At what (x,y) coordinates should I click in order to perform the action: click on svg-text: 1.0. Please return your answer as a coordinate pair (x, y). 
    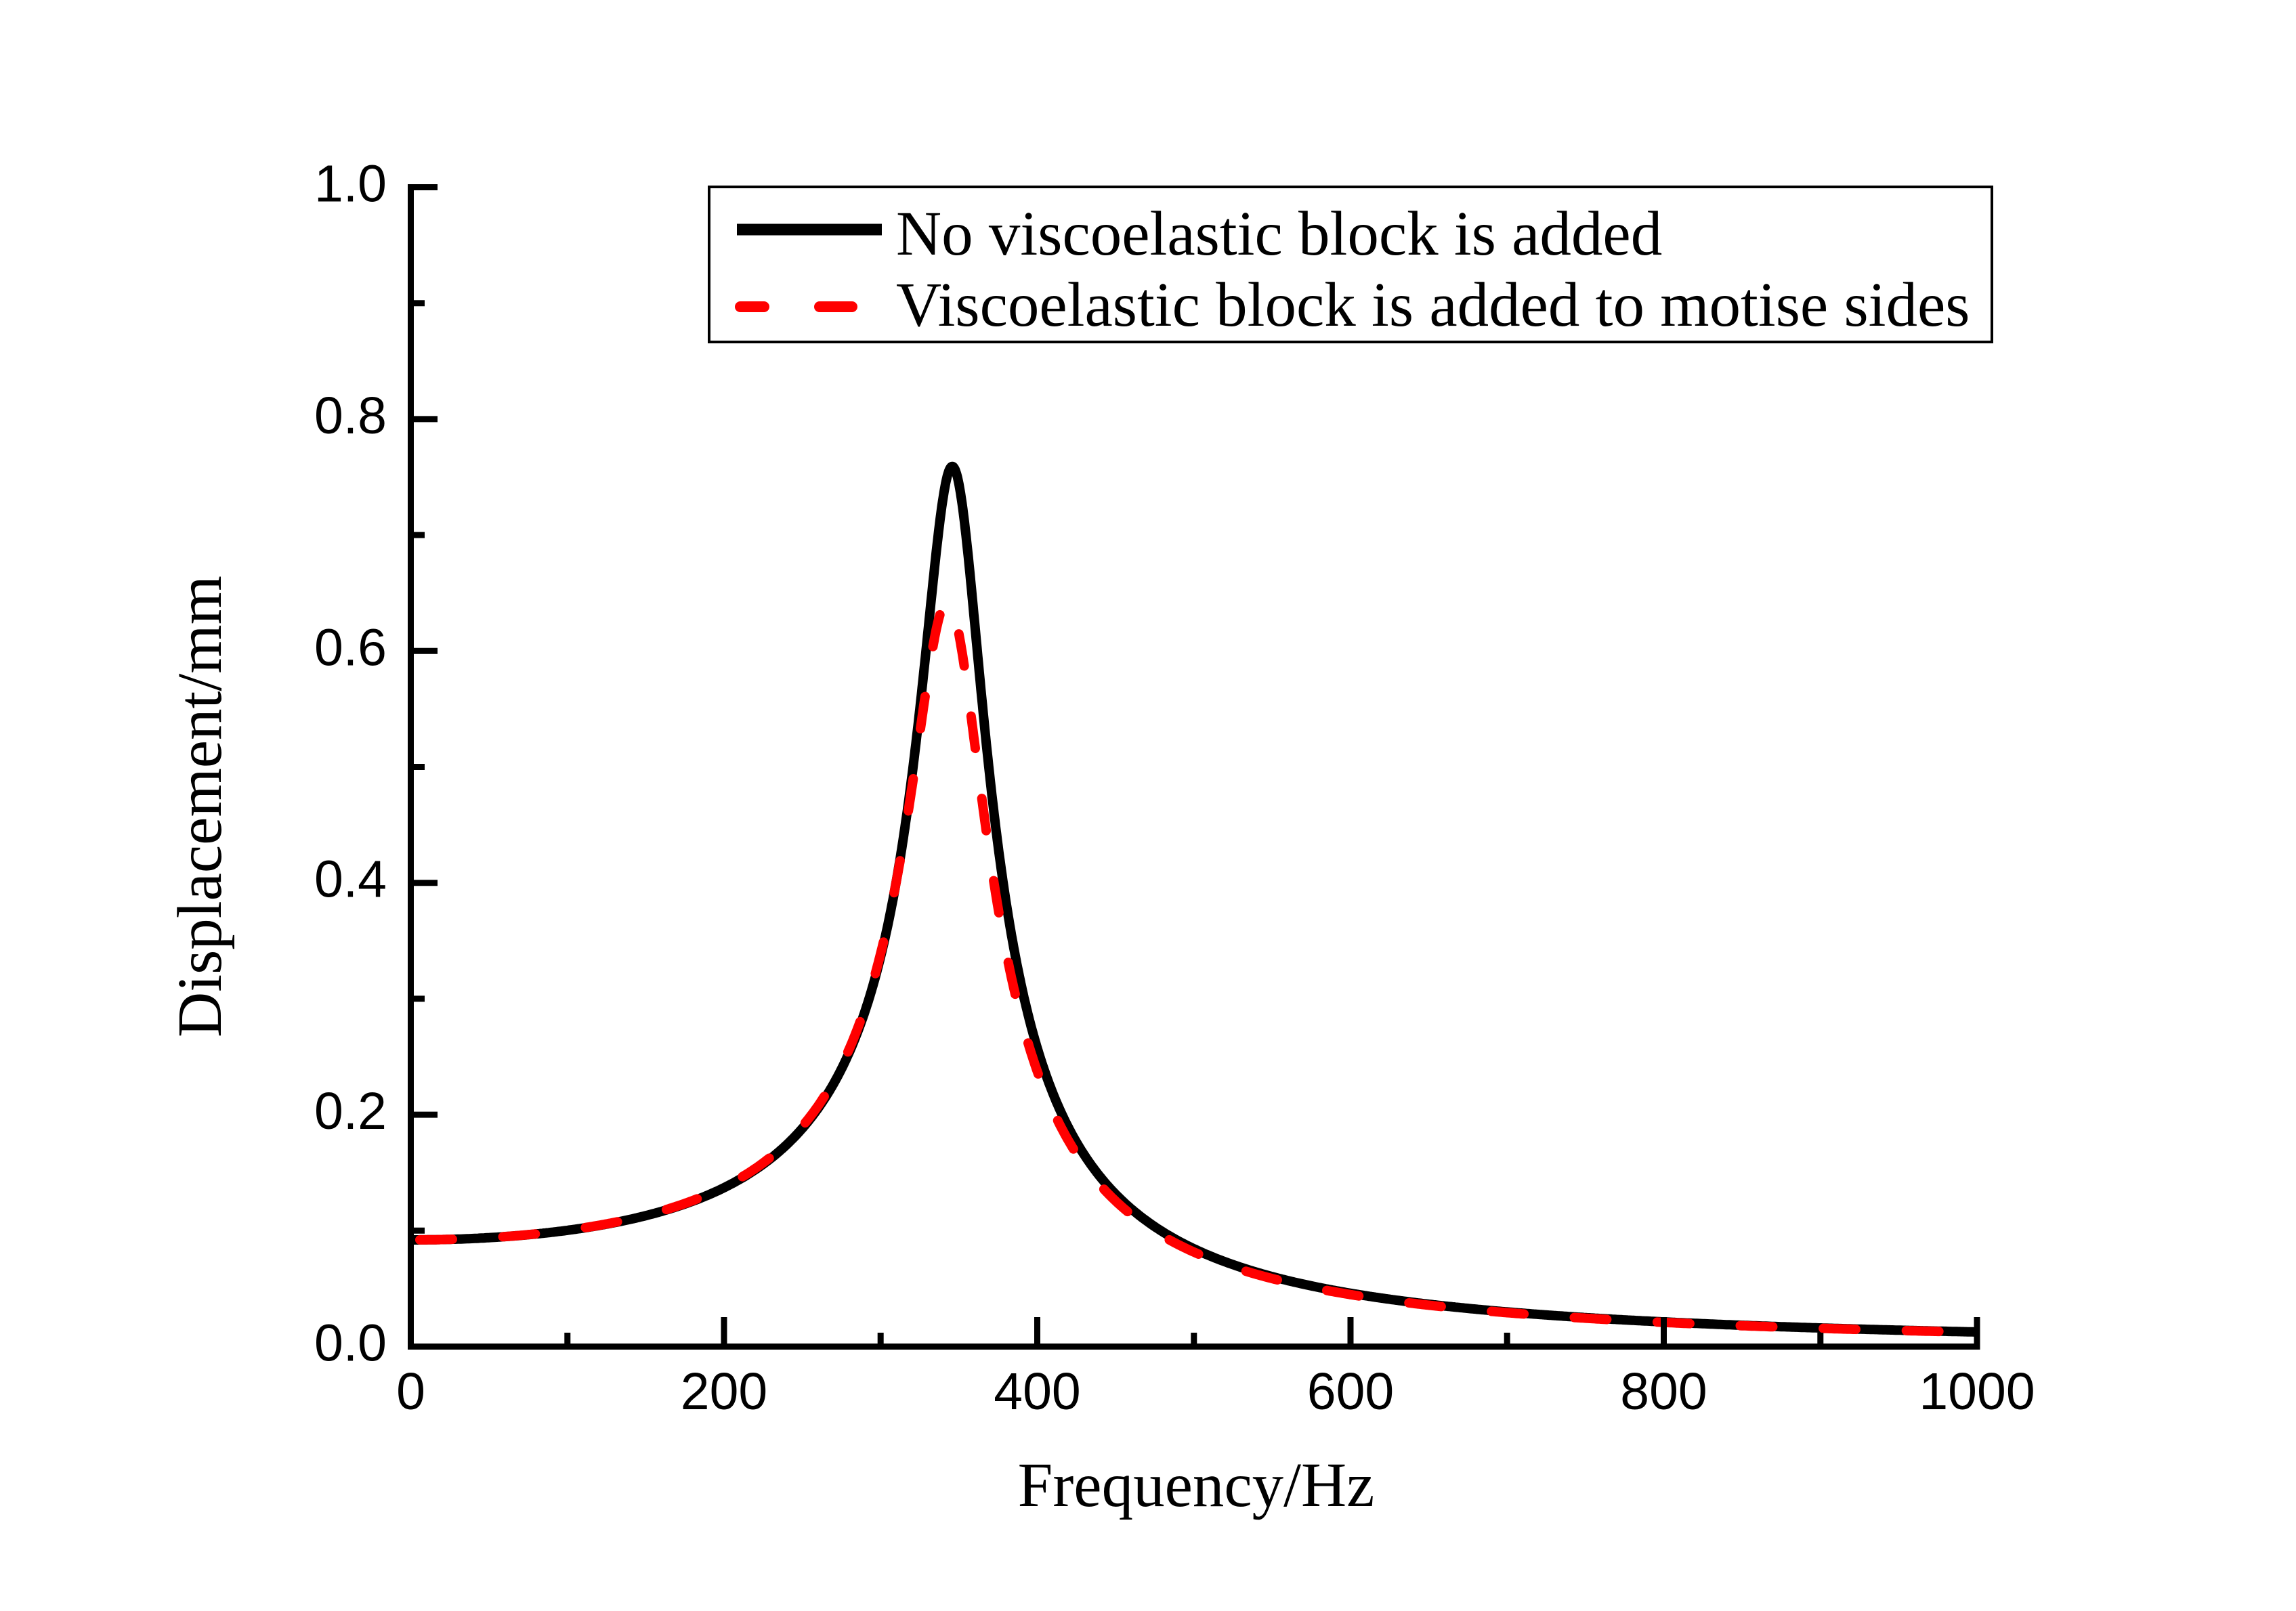
    Looking at the image, I should click on (351, 184).